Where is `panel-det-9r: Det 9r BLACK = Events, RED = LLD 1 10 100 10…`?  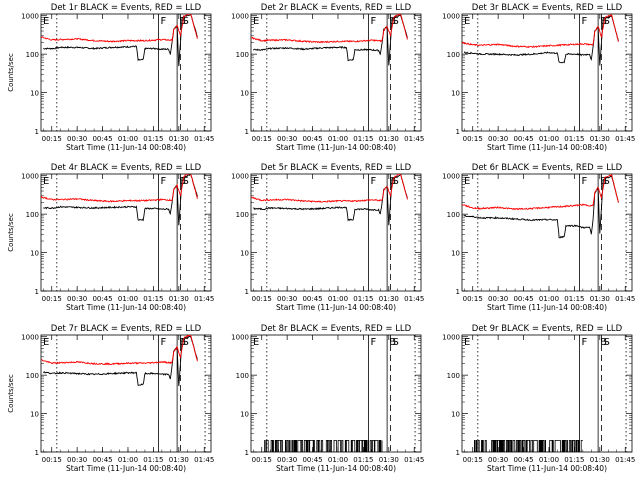
panel-det-9r: Det 9r BLACK = Events, RED = LLD 1 10 100 10… is located at coordinates (538, 398).